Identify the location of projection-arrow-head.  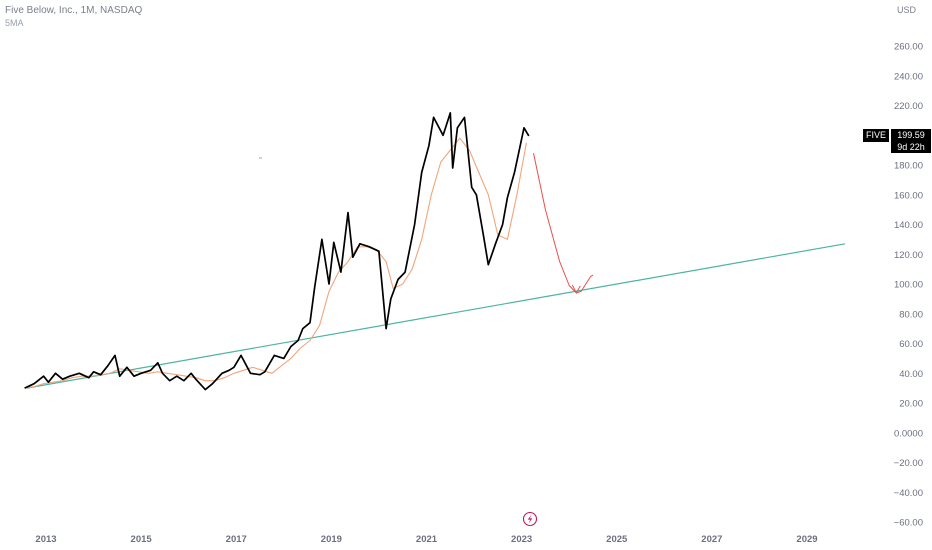
(576, 289).